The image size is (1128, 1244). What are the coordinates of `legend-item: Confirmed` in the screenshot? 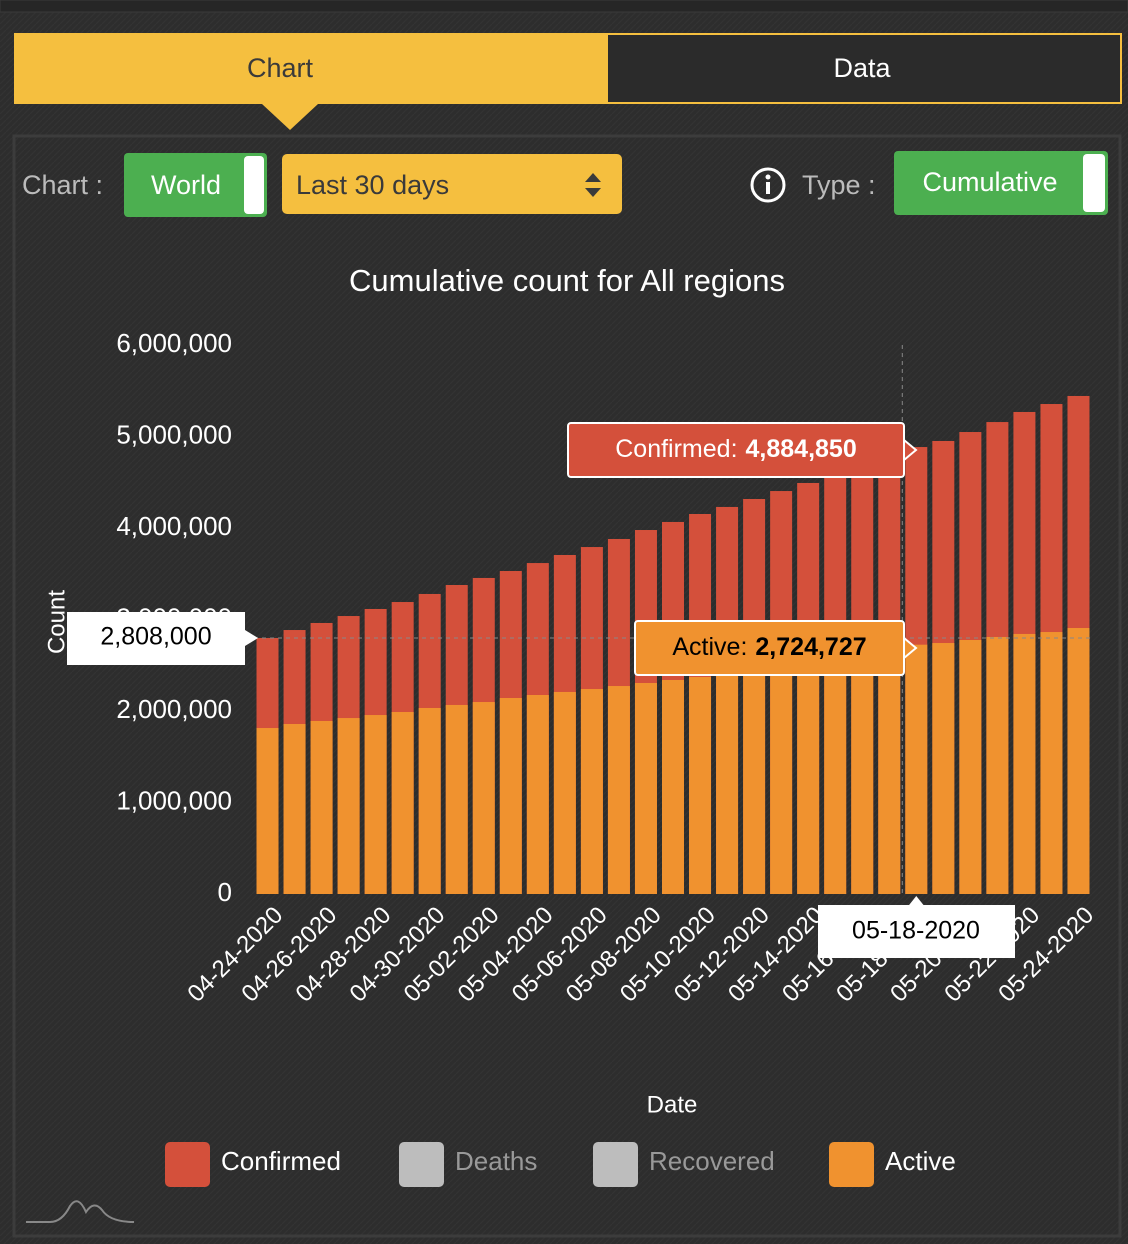 It's located at (253, 1164).